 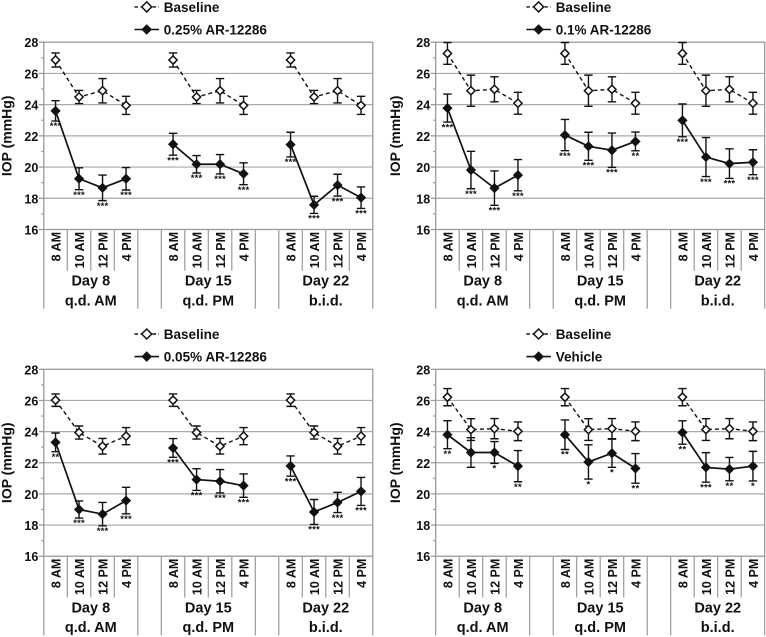 I want to click on svg-text: Vehicle, so click(x=579, y=357).